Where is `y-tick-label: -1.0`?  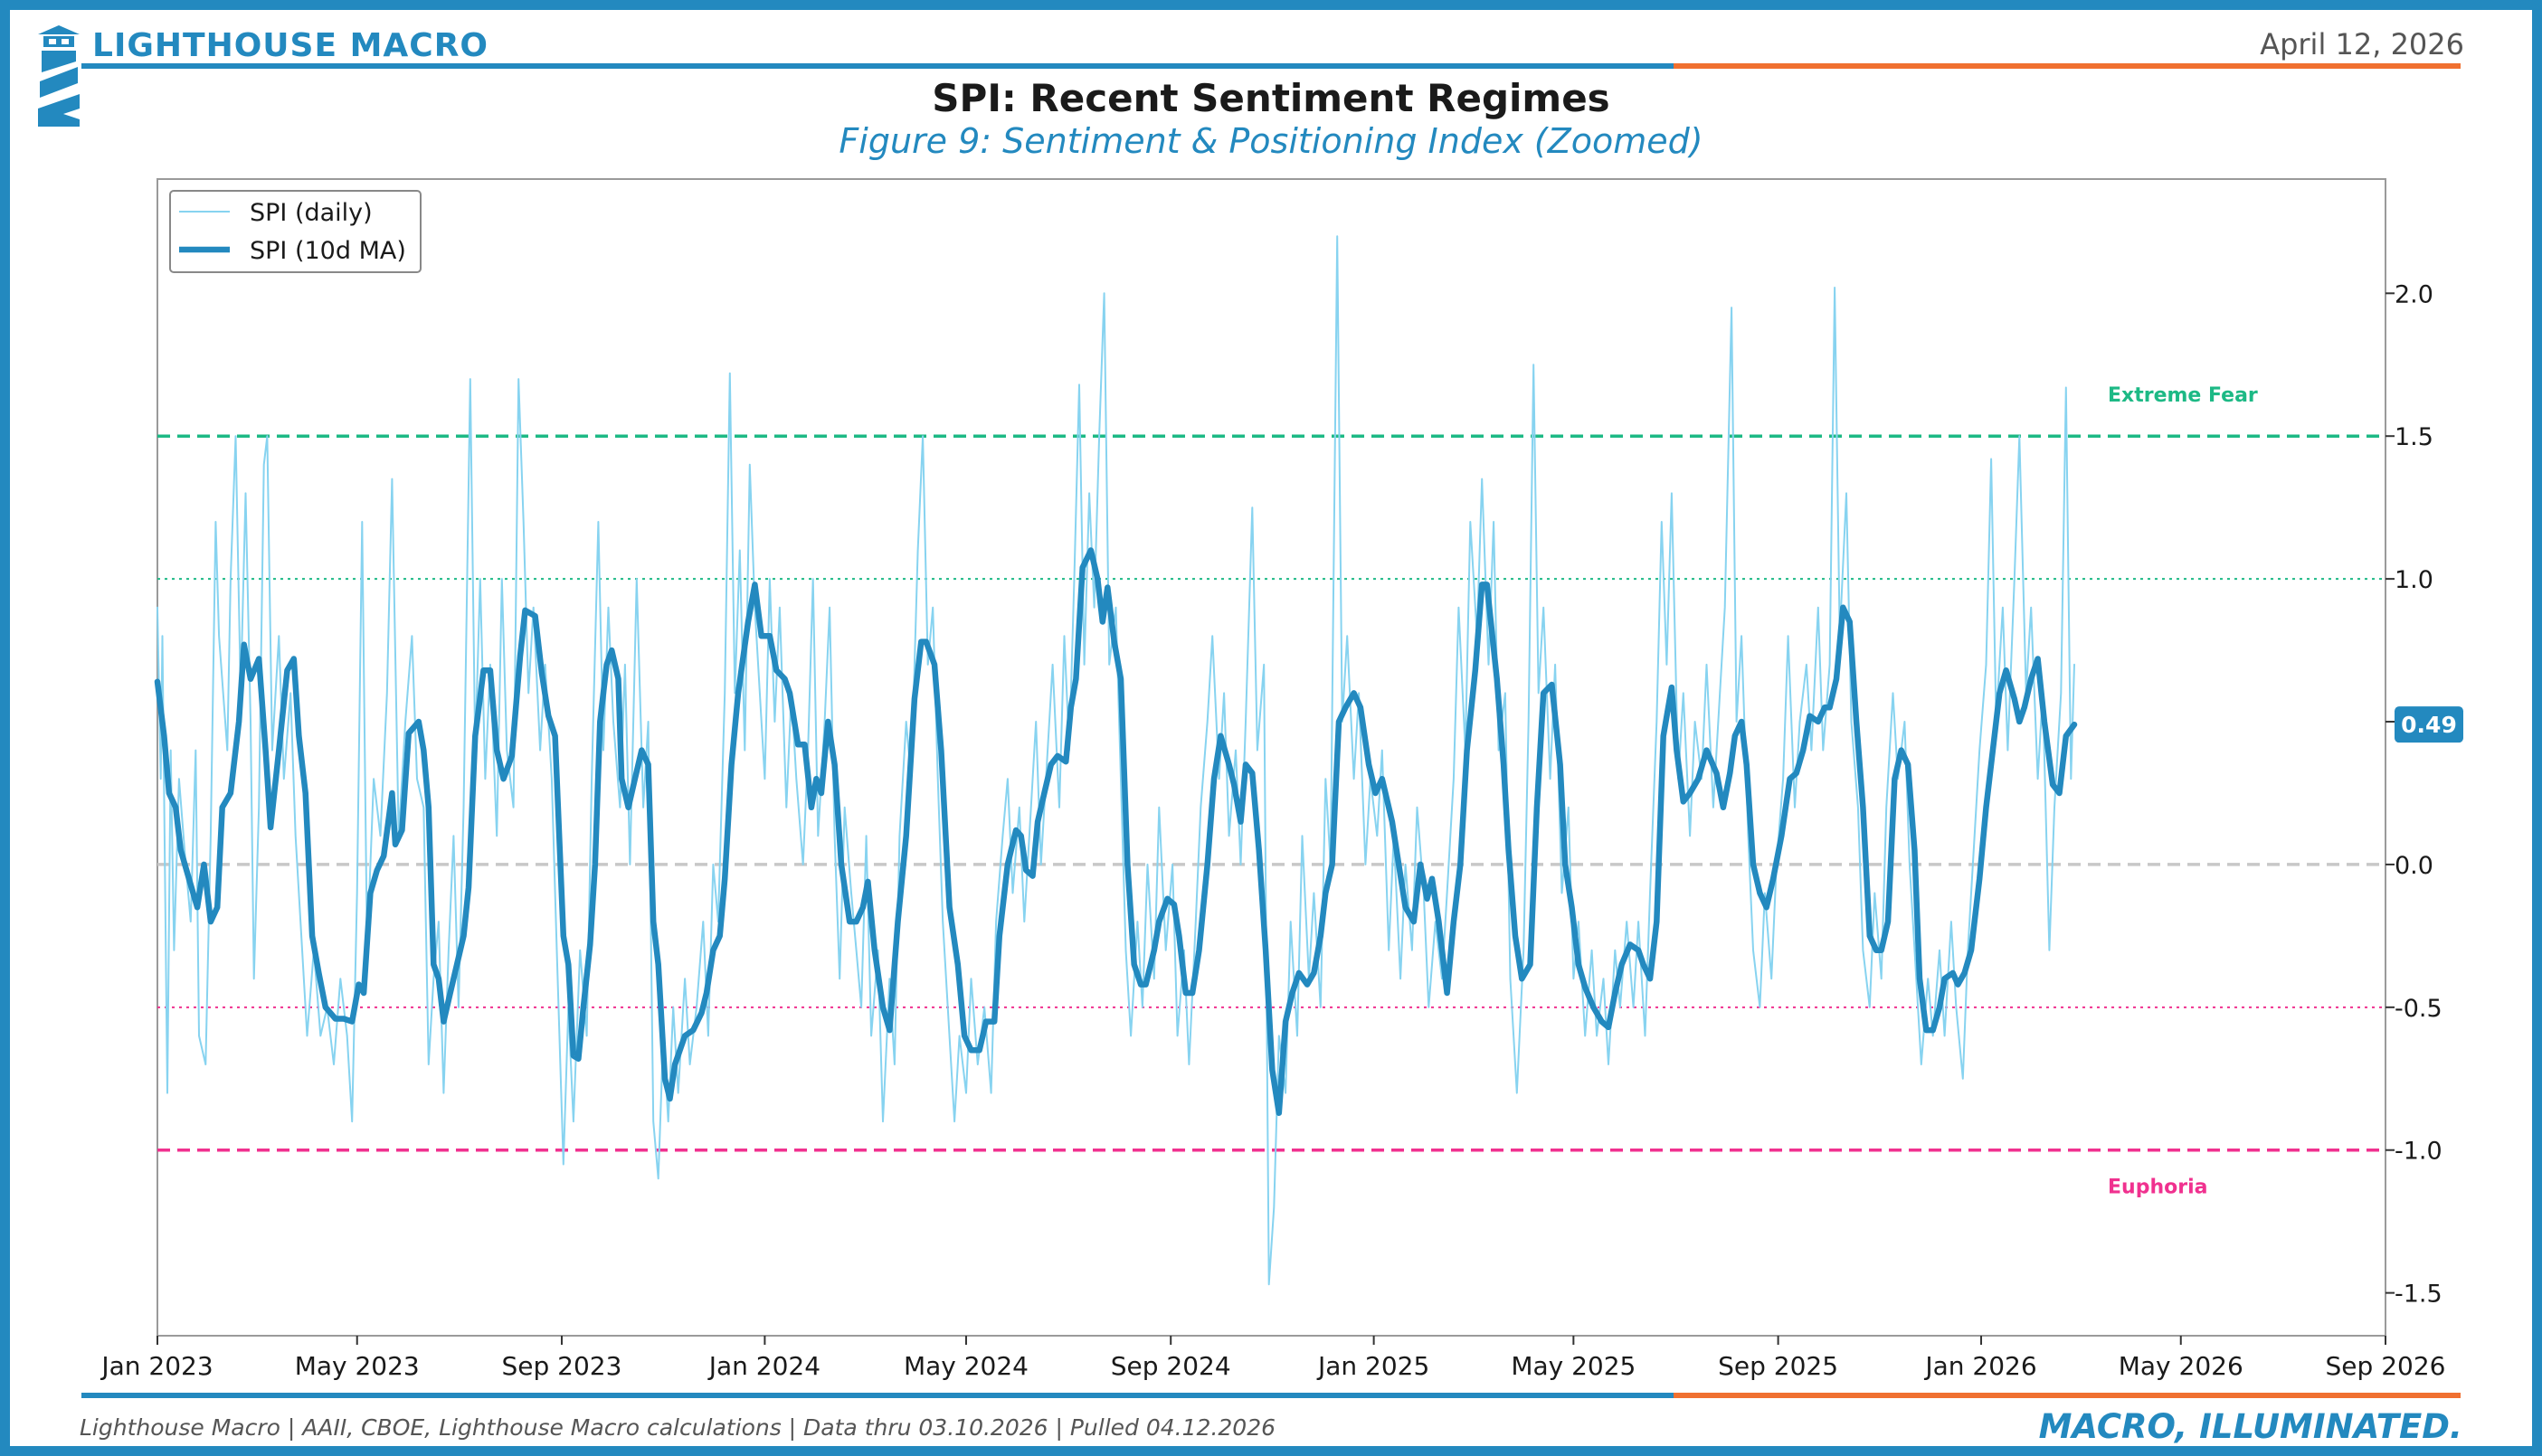 y-tick-label: -1.0 is located at coordinates (2418, 1152).